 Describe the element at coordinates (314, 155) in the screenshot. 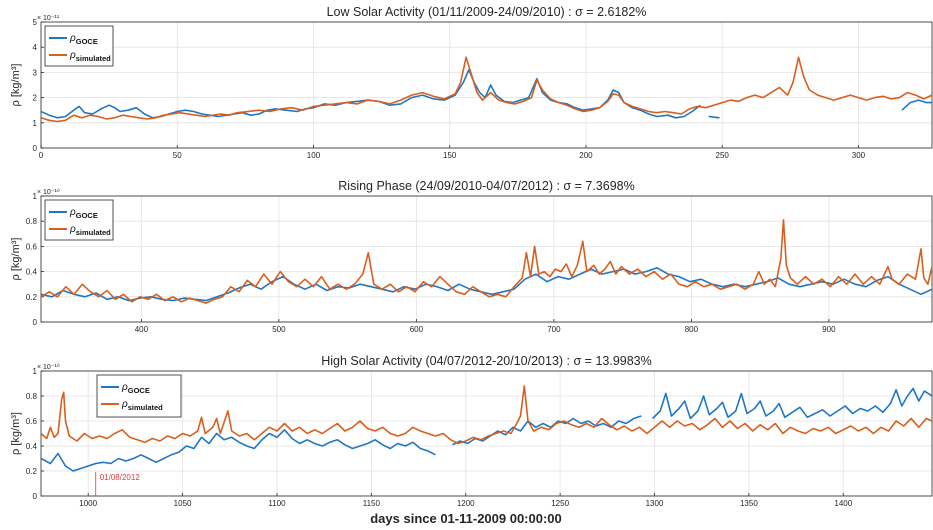

I see `x-tick-label: 100` at that location.